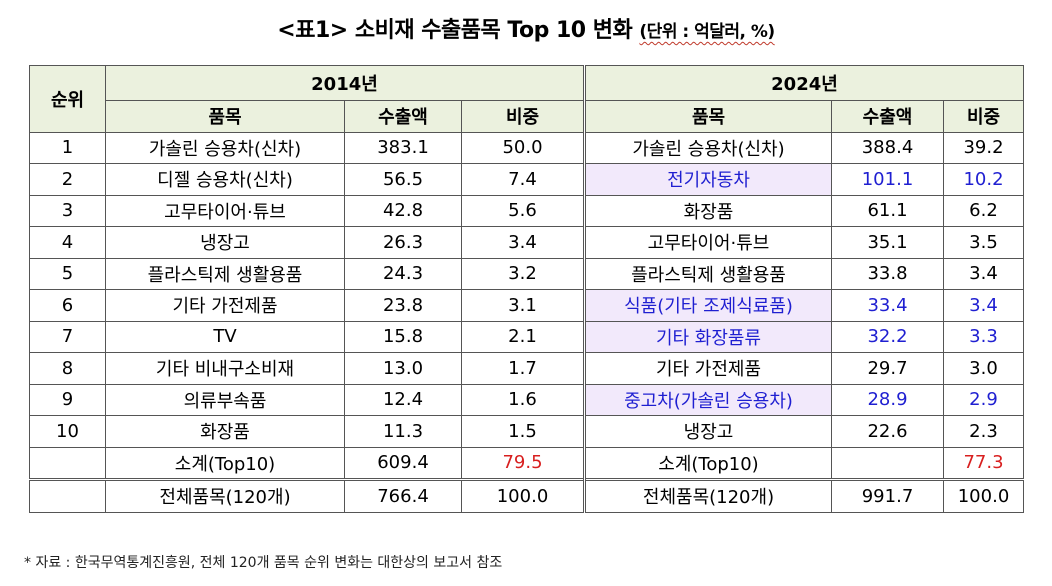 The width and height of the screenshot is (1052, 586). What do you see at coordinates (225, 495) in the screenshot?
I see `total-label-2014: 전체품목(120개)` at bounding box center [225, 495].